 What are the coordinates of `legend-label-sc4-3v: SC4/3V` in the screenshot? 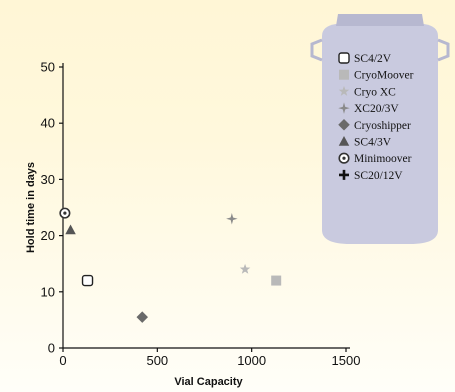 It's located at (373, 143).